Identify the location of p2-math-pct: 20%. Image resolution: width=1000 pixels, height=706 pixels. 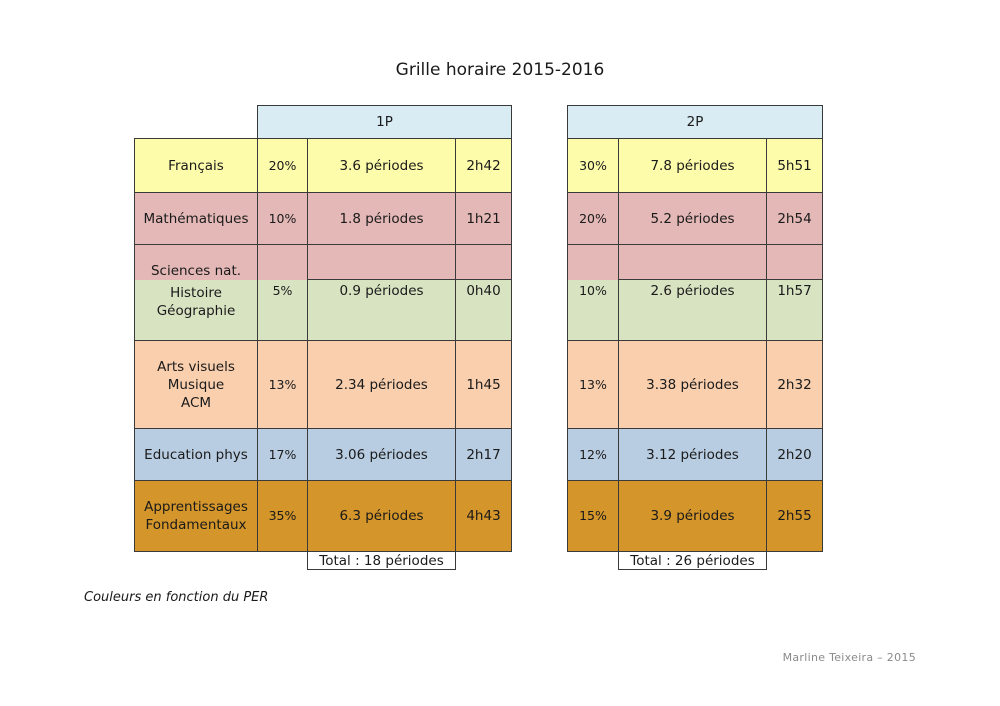
(593, 218).